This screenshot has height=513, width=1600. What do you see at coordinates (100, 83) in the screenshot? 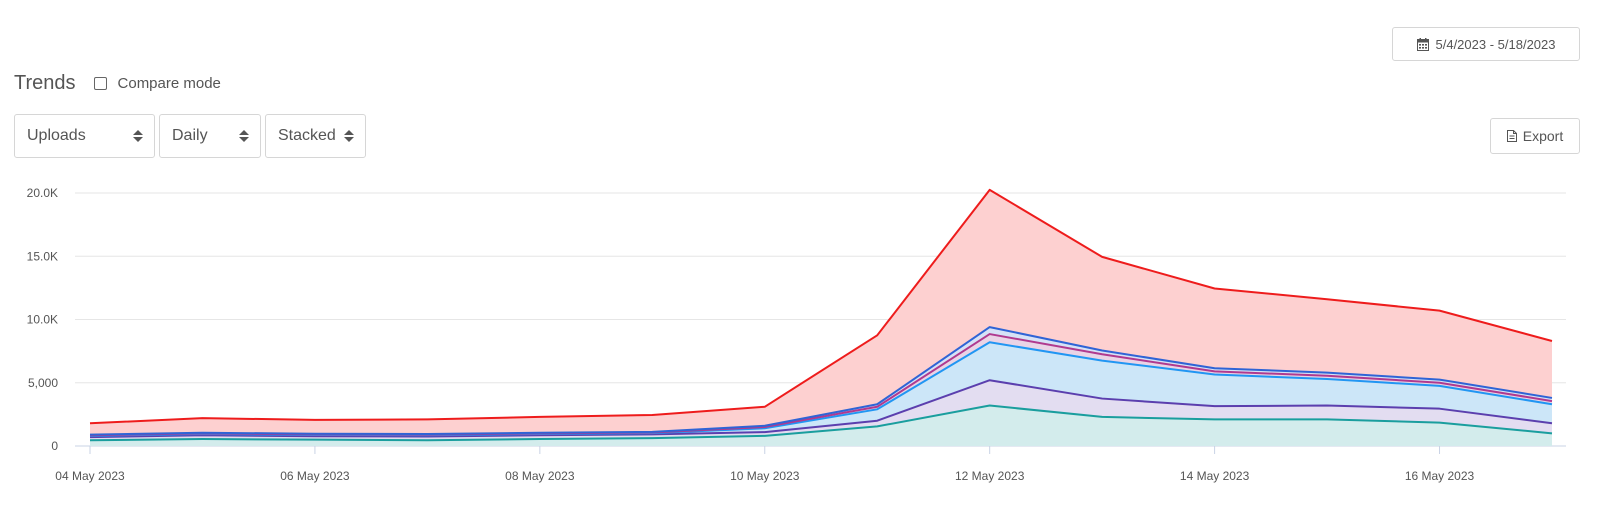
I see `compare-mode-checkbox` at bounding box center [100, 83].